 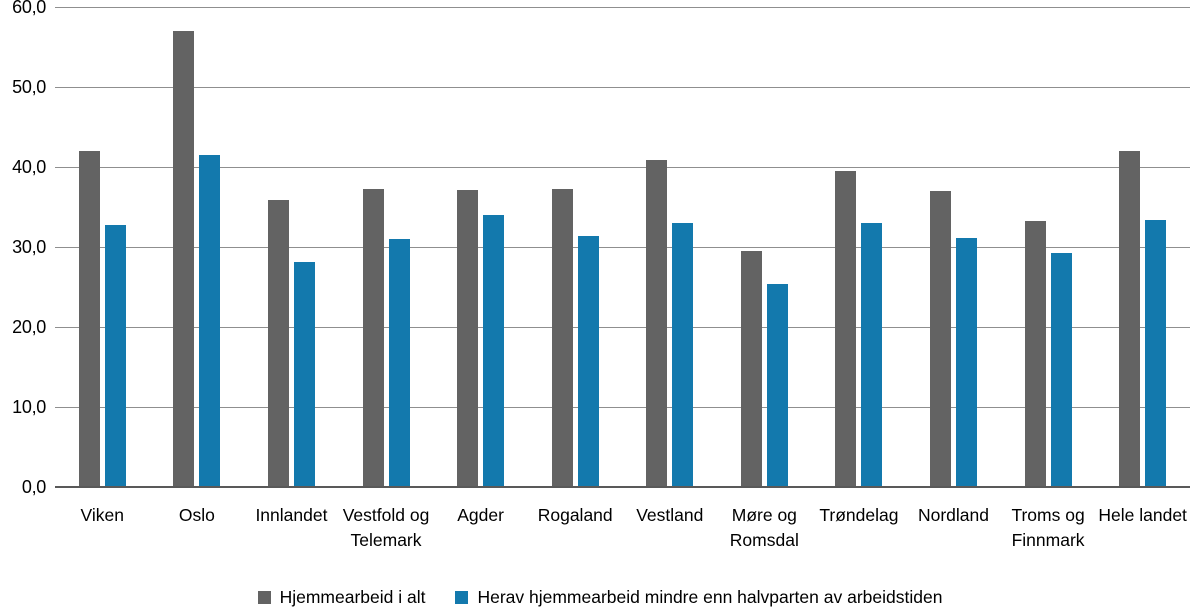 I want to click on x-category-label-møre-og-romsdal: Møre og Romsdal, so click(x=764, y=527).